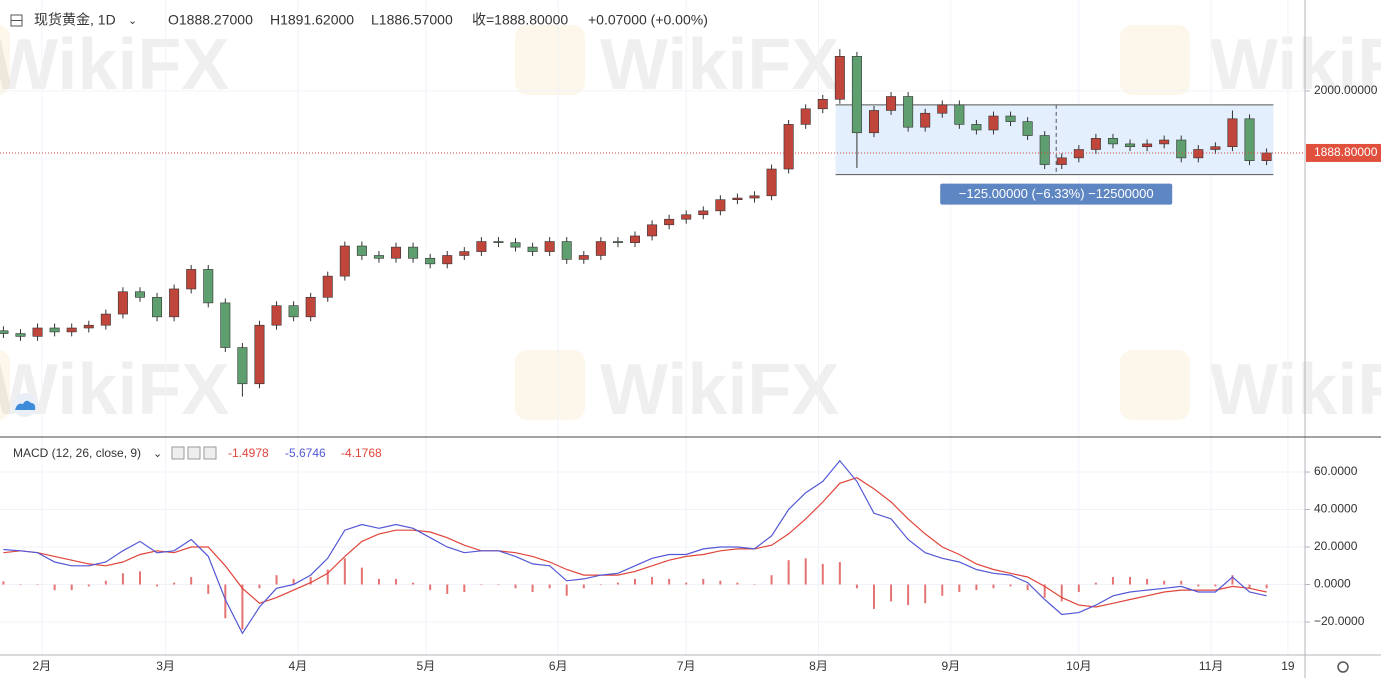  What do you see at coordinates (1054, 139) in the screenshot?
I see `range-box` at bounding box center [1054, 139].